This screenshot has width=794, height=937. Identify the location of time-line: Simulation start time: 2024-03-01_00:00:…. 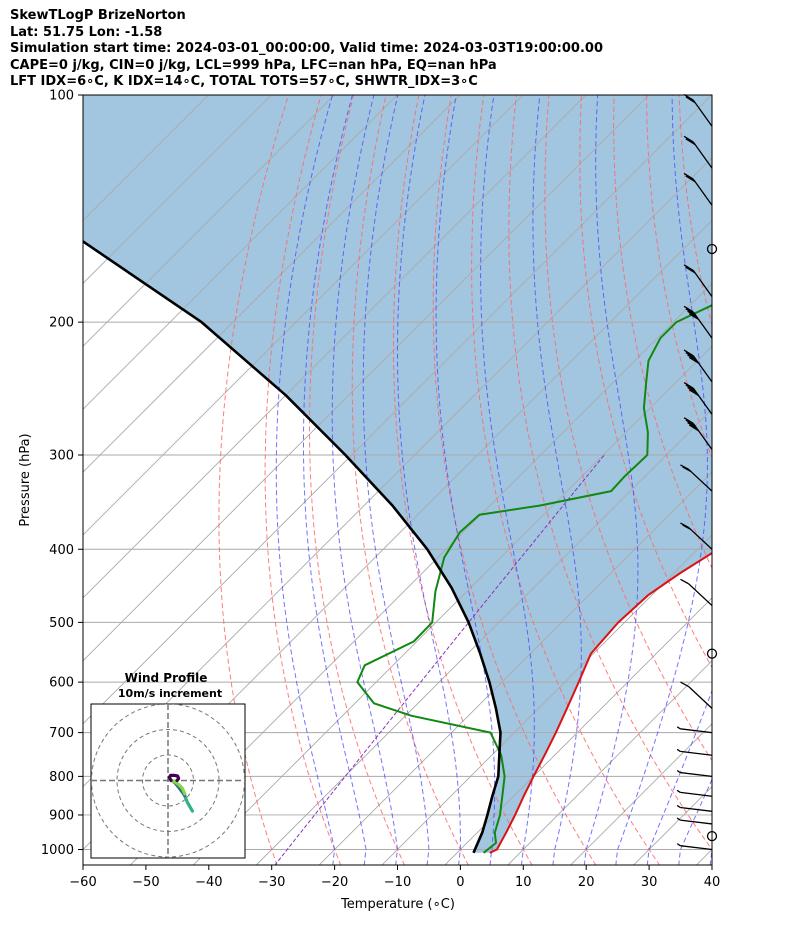
(306, 48).